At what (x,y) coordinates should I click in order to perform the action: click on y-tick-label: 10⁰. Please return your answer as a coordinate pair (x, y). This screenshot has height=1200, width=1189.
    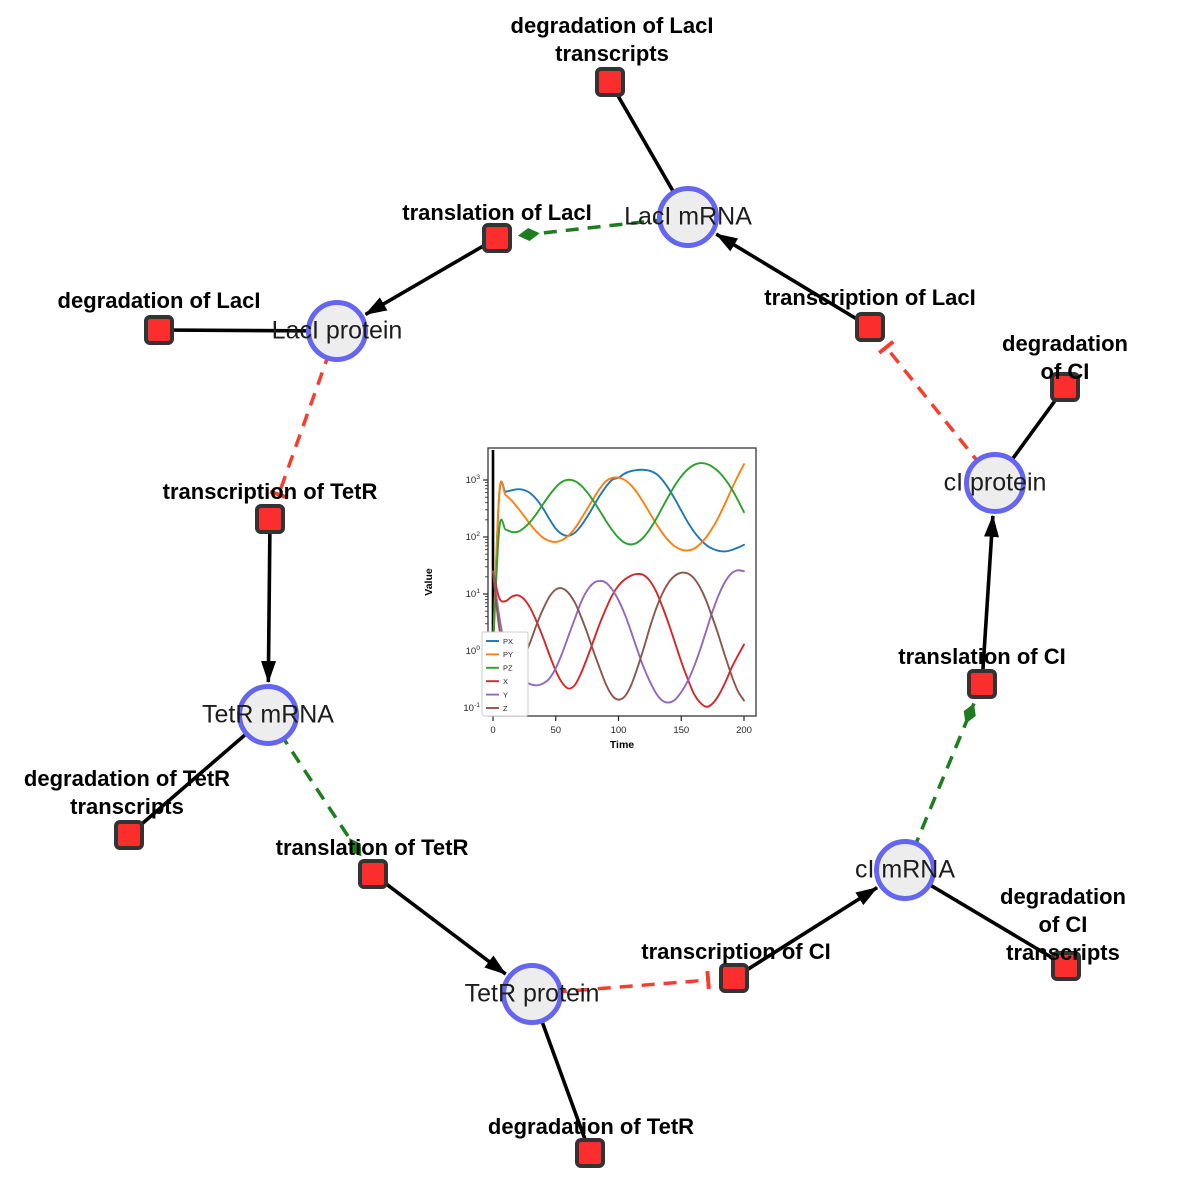
    Looking at the image, I should click on (473, 651).